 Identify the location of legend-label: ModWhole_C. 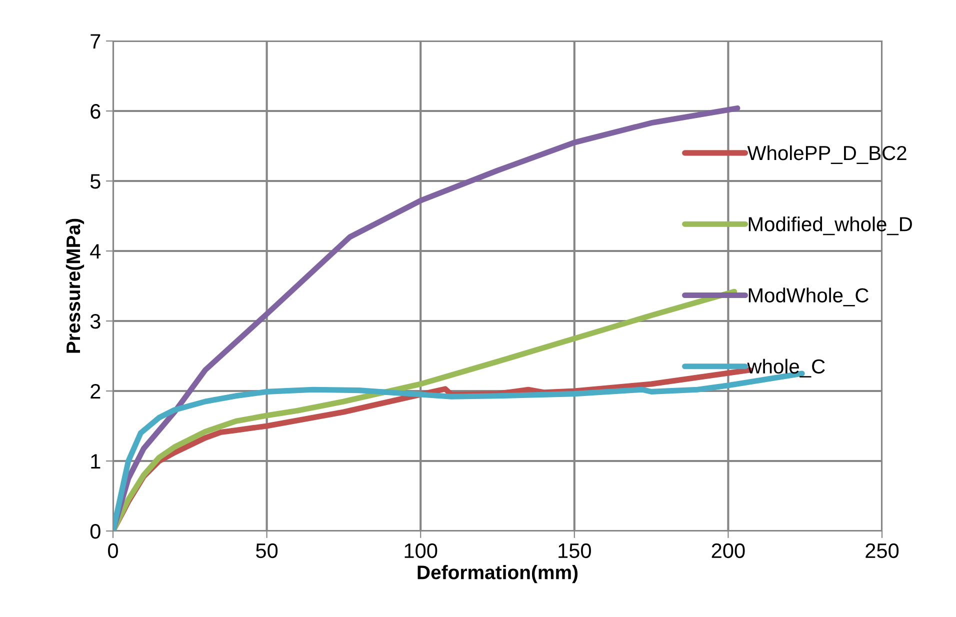
(808, 297).